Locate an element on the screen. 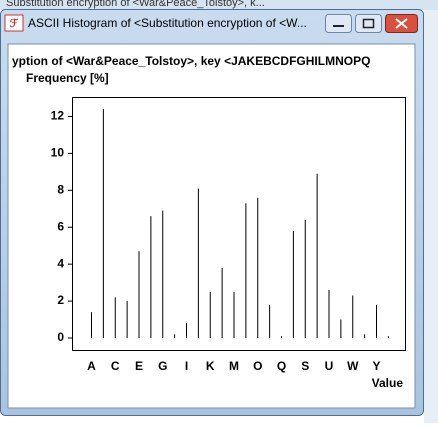 This screenshot has height=428, width=438. y-axis-label: Frequency [%] is located at coordinates (67, 78).